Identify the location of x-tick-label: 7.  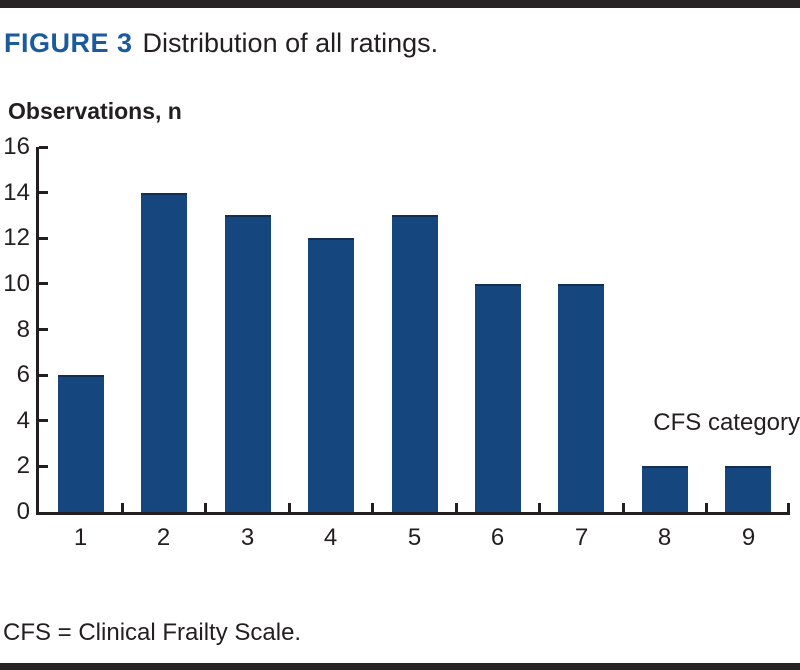
(581, 537).